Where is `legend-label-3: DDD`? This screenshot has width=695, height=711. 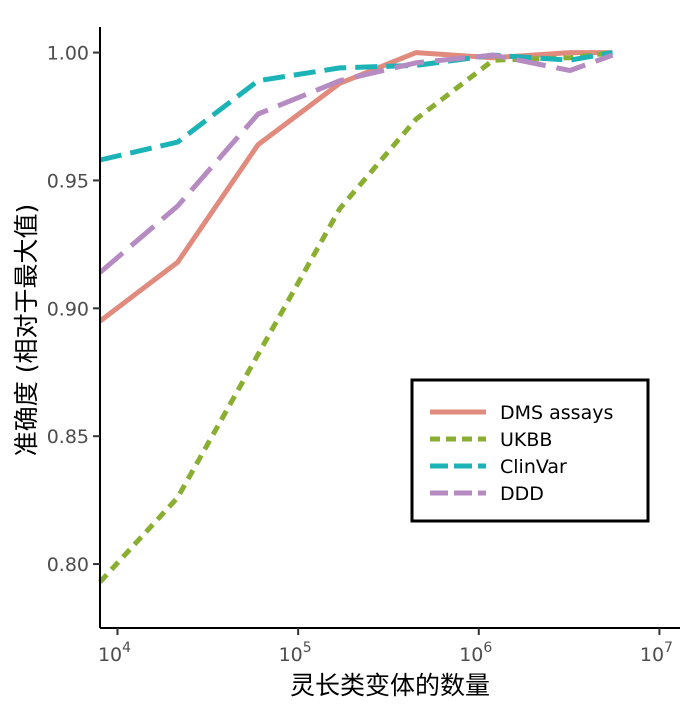 legend-label-3: DDD is located at coordinates (522, 494).